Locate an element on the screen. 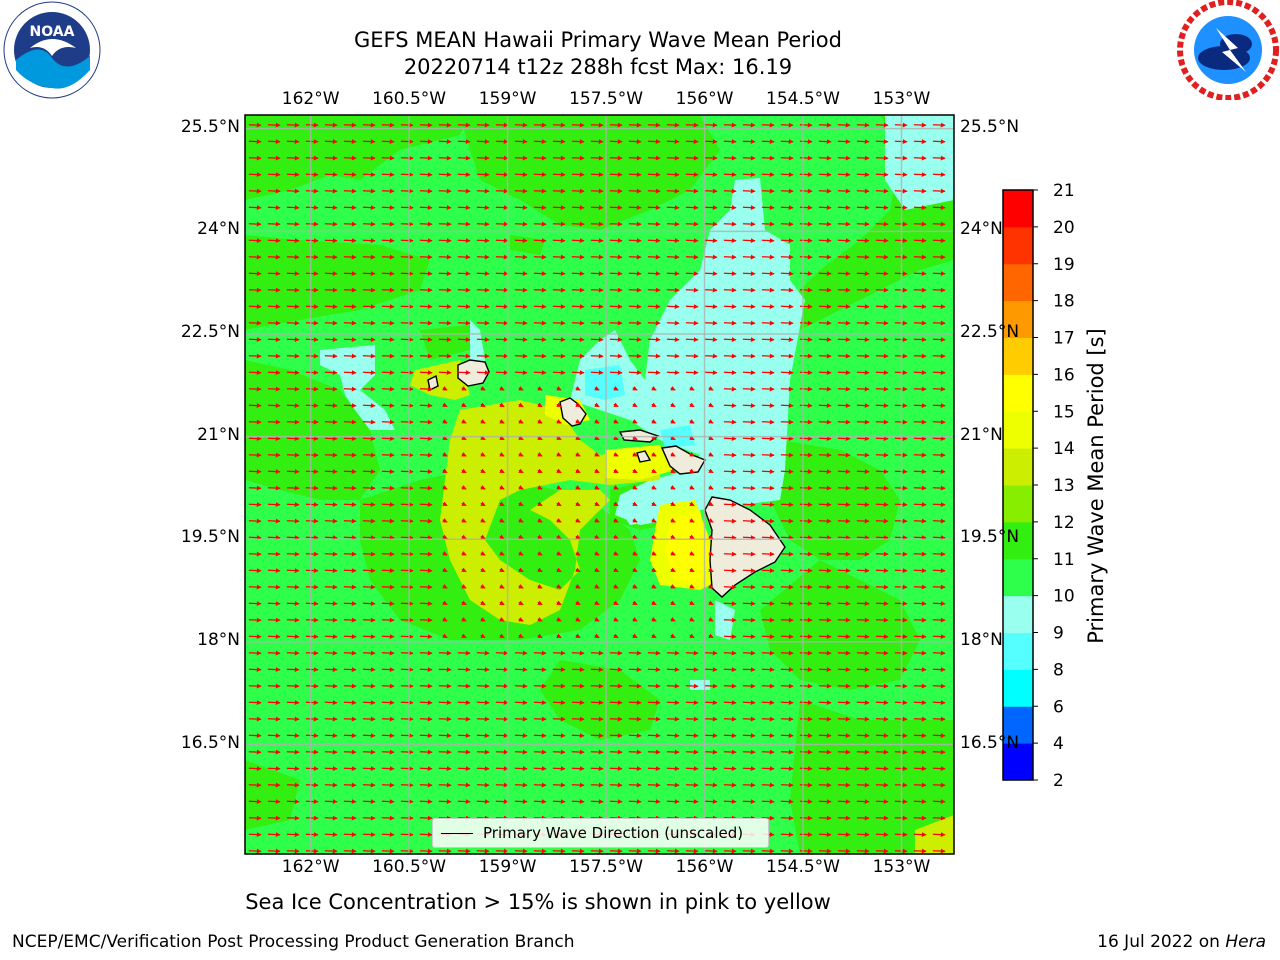 The width and height of the screenshot is (1280, 960). colorbar-tick-label: 16 is located at coordinates (1064, 375).